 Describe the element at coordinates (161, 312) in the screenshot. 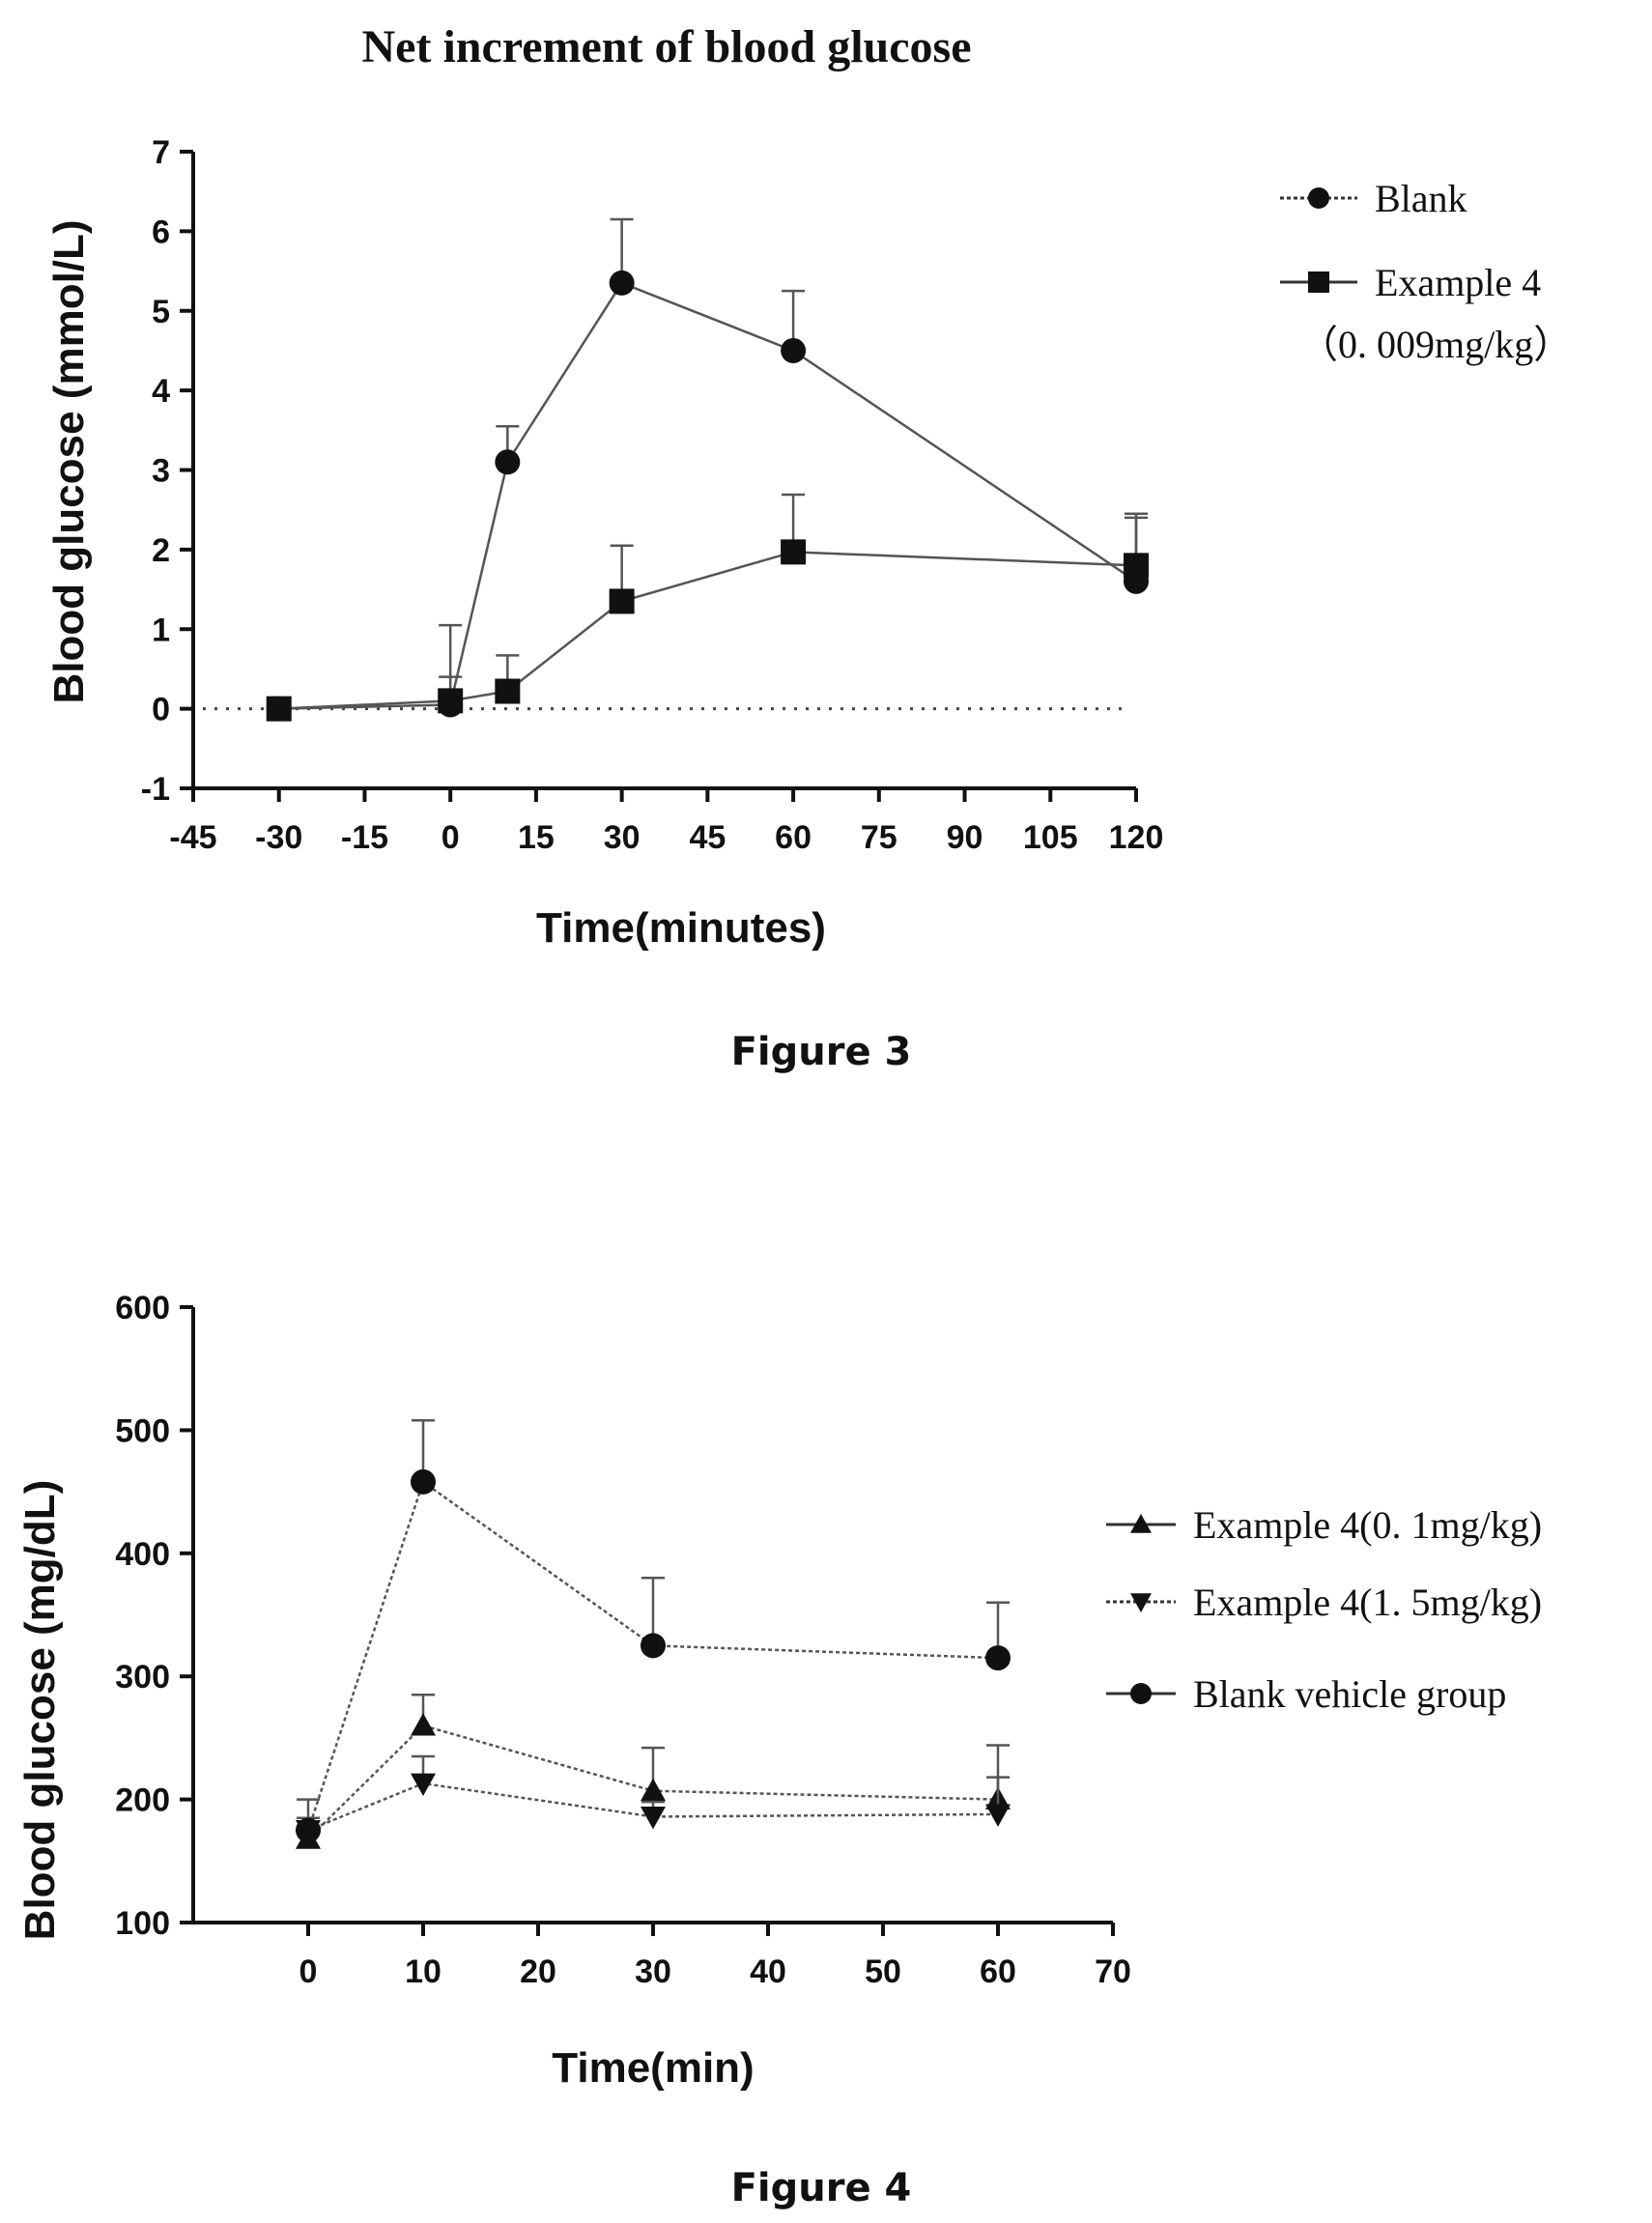

I see `y-tick-label: 5` at that location.